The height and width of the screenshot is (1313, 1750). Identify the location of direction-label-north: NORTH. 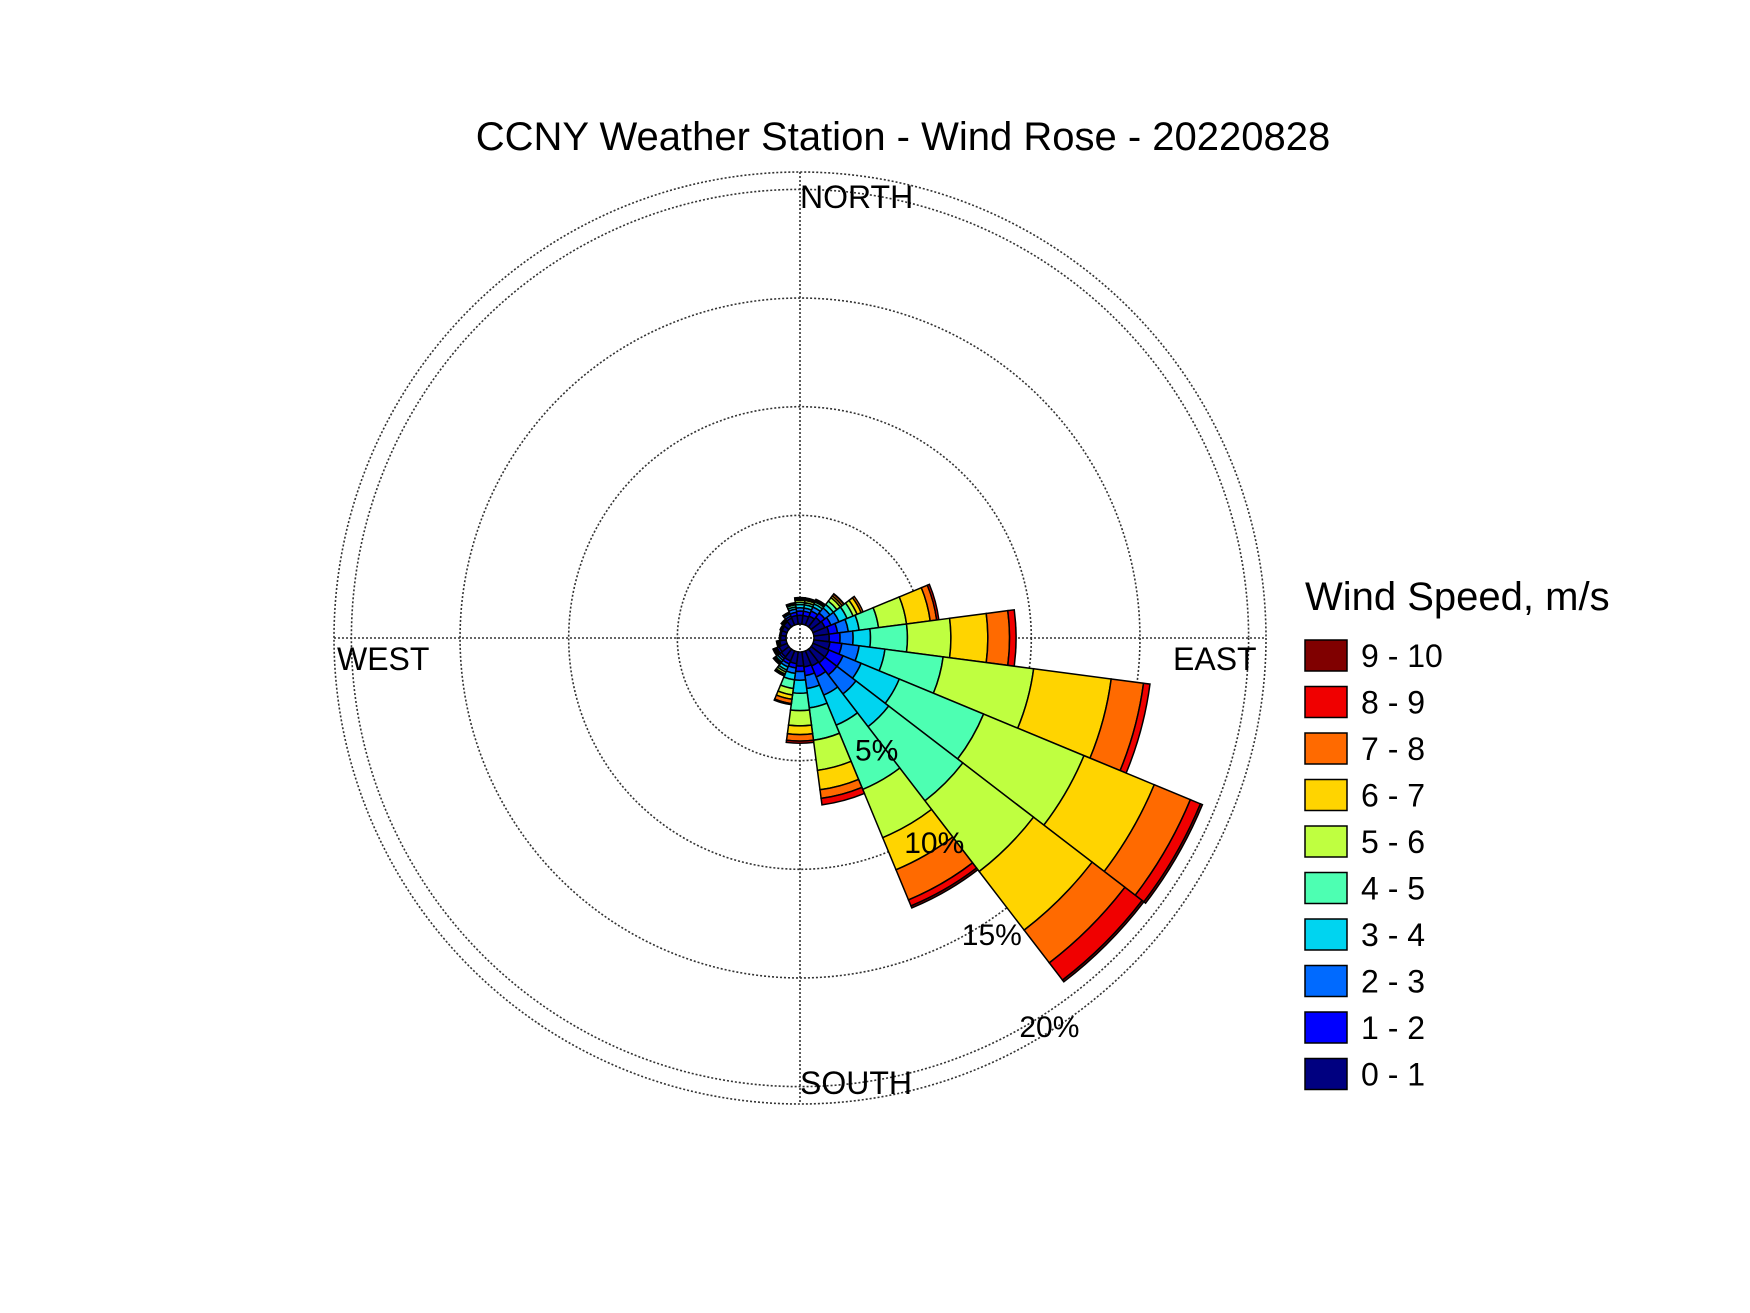
(856, 197).